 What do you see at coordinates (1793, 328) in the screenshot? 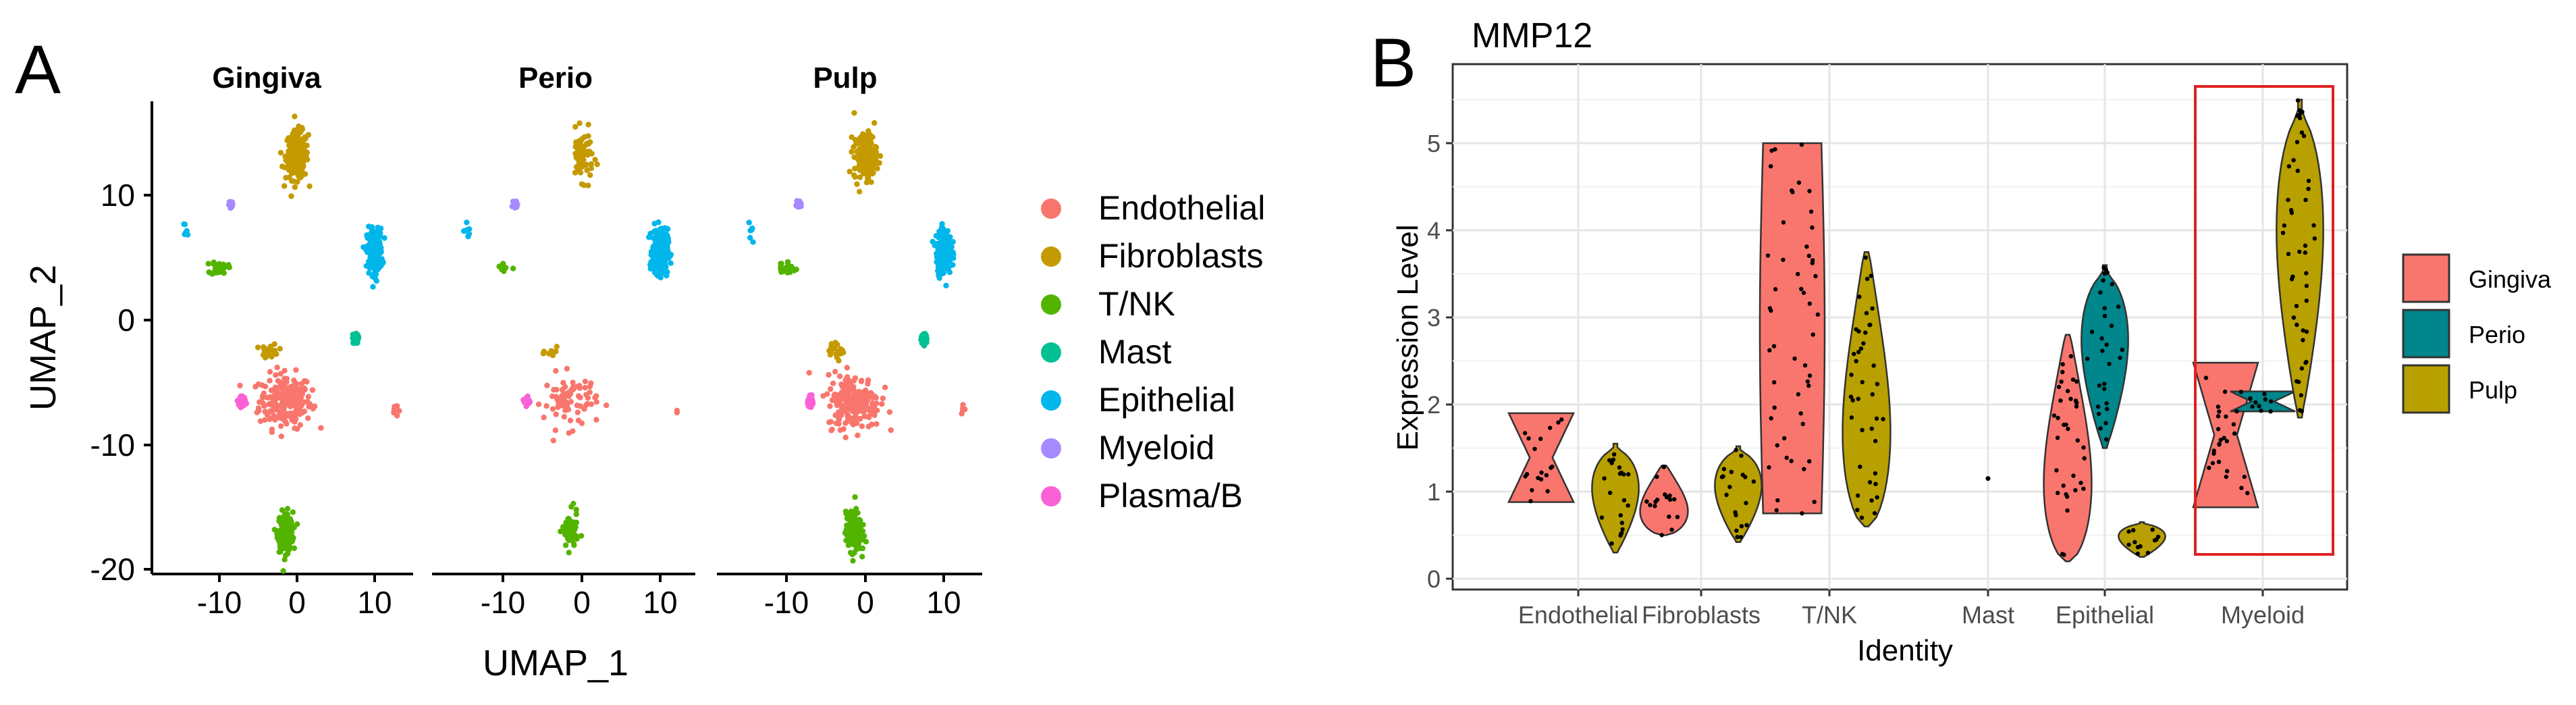
I see `violin-tnk-gingiva` at bounding box center [1793, 328].